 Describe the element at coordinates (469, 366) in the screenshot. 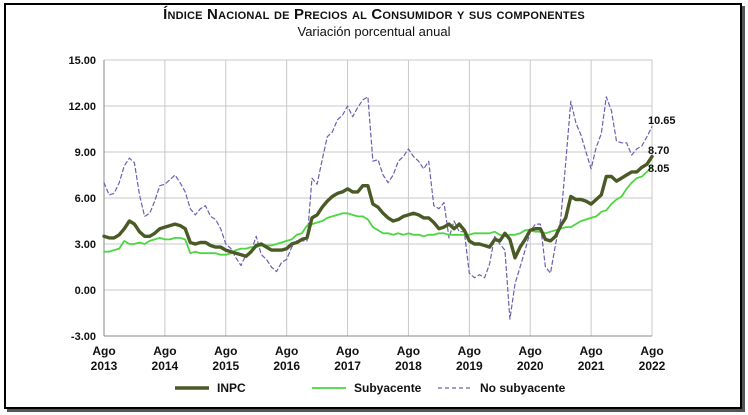

I see `x-tick-label: 2019` at that location.